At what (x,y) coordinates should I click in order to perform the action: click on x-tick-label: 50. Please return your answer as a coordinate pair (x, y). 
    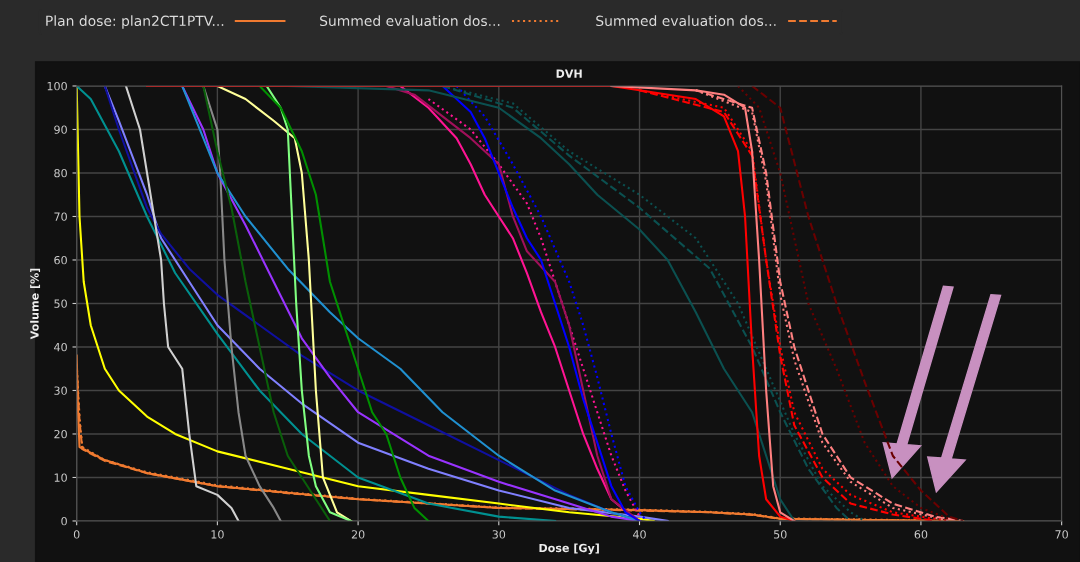
    Looking at the image, I should click on (780, 534).